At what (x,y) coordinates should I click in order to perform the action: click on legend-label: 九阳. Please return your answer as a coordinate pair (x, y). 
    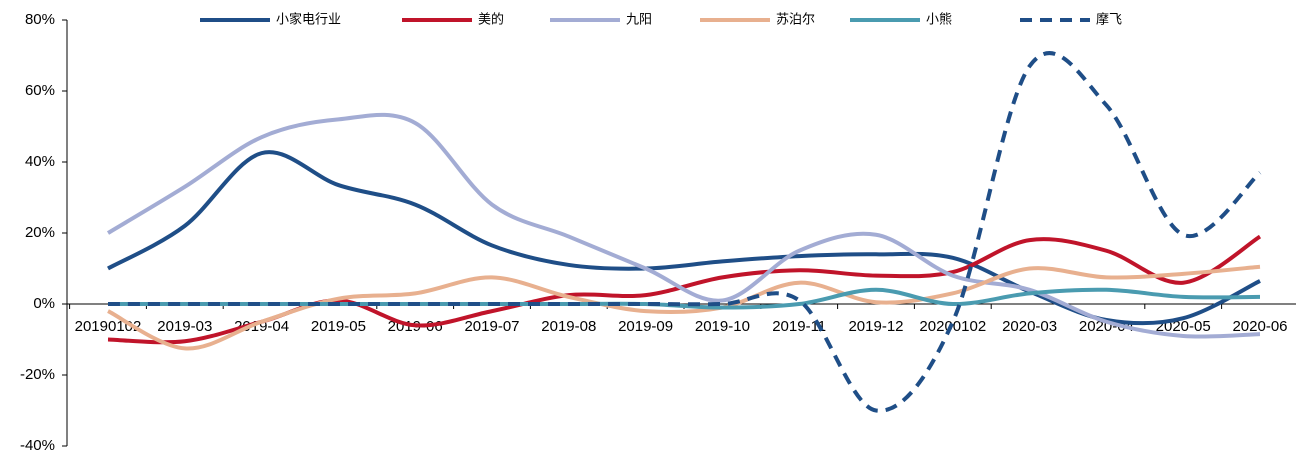
    Looking at the image, I should click on (639, 18).